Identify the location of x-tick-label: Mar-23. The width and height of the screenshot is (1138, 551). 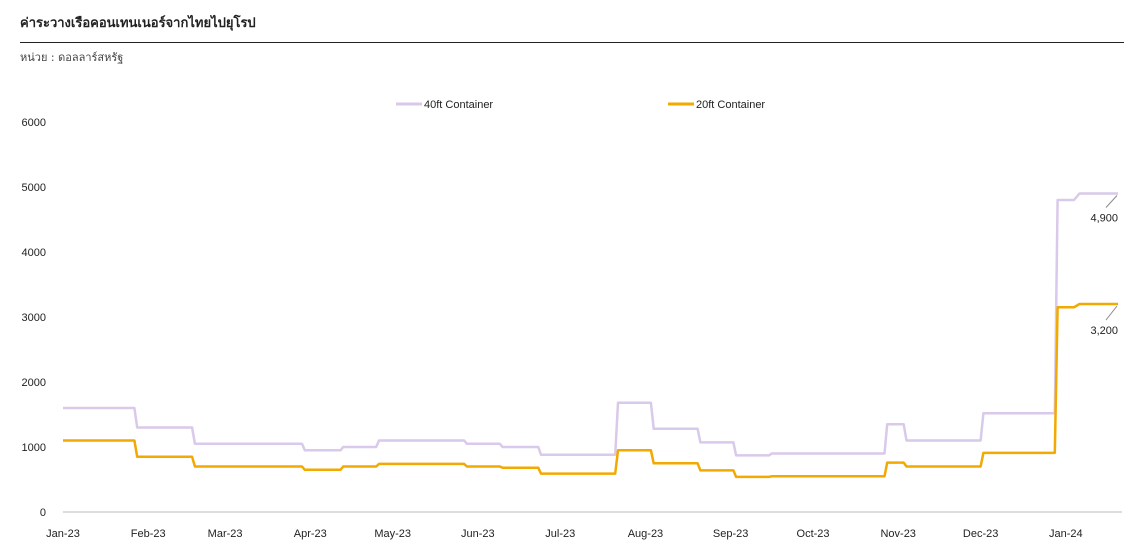
(225, 534).